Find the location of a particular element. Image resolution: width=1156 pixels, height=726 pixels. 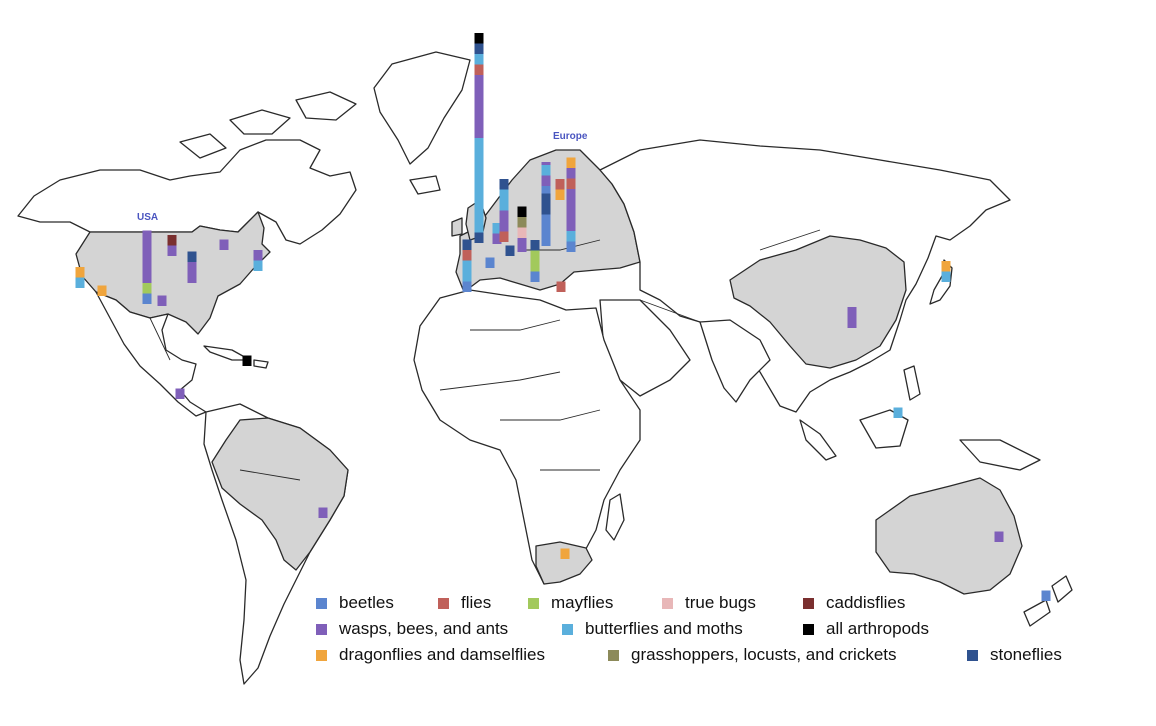

india is located at coordinates (735, 361).